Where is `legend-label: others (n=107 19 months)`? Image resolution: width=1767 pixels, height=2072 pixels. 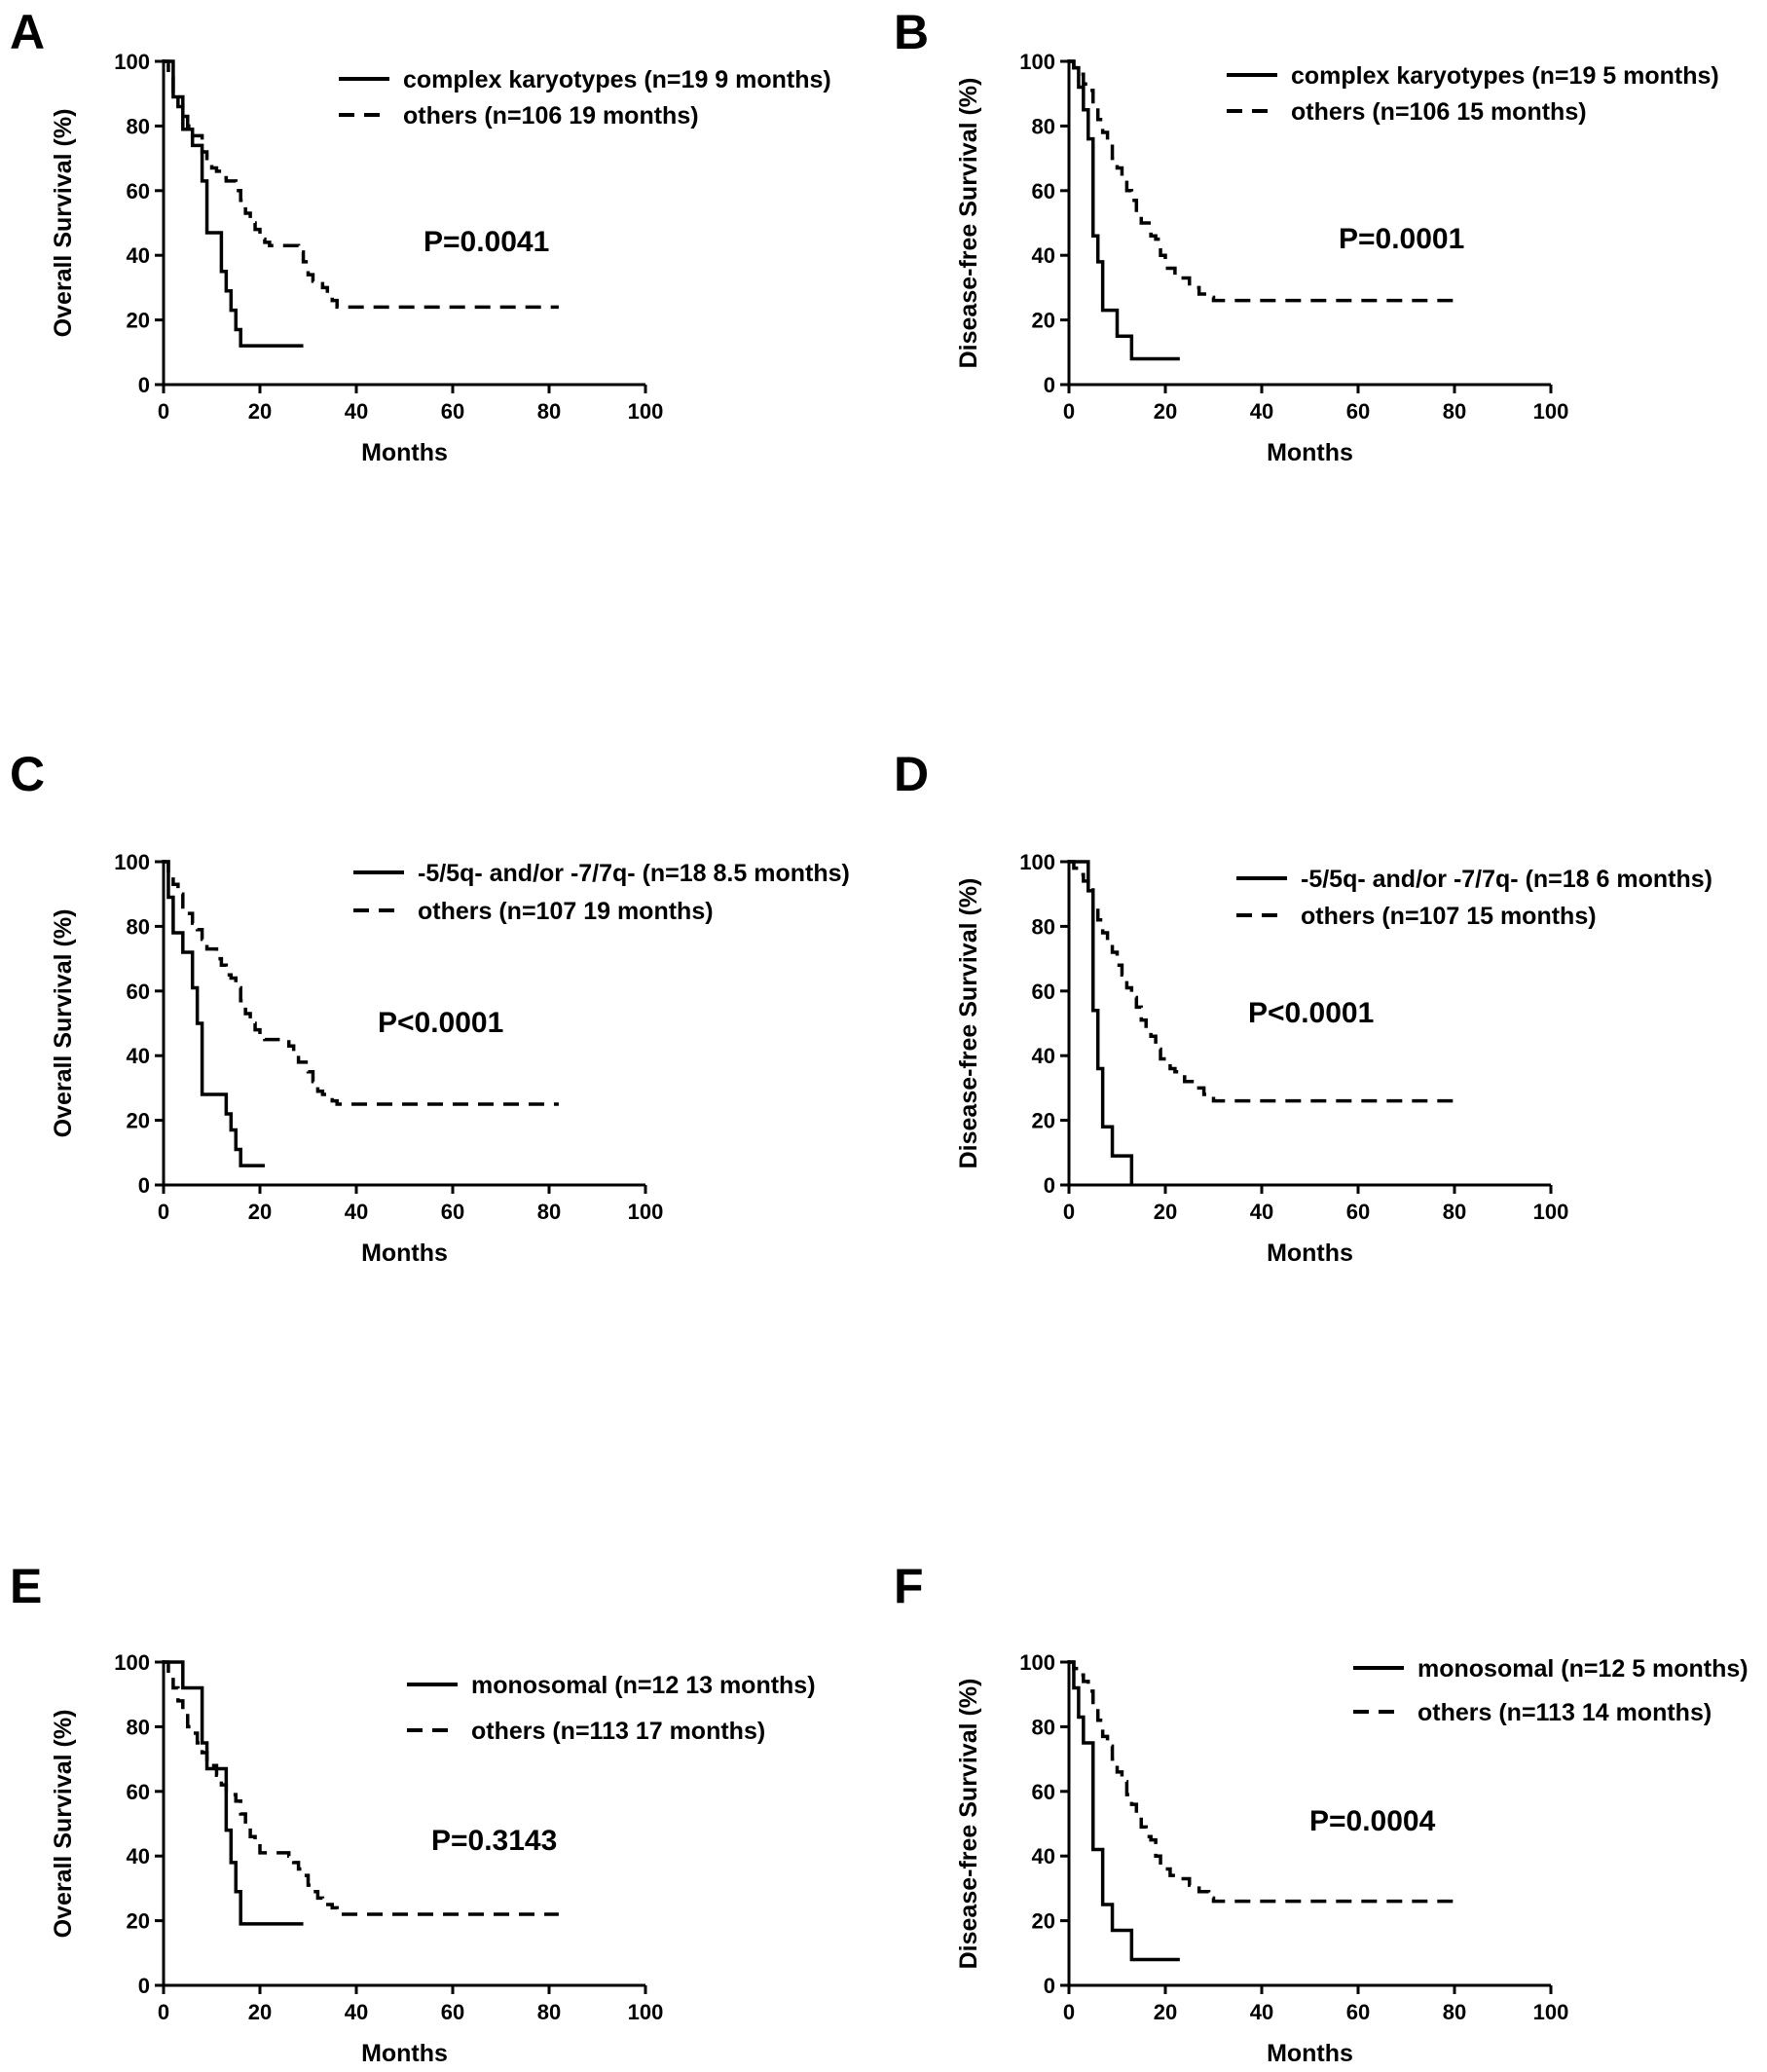 legend-label: others (n=107 19 months) is located at coordinates (566, 911).